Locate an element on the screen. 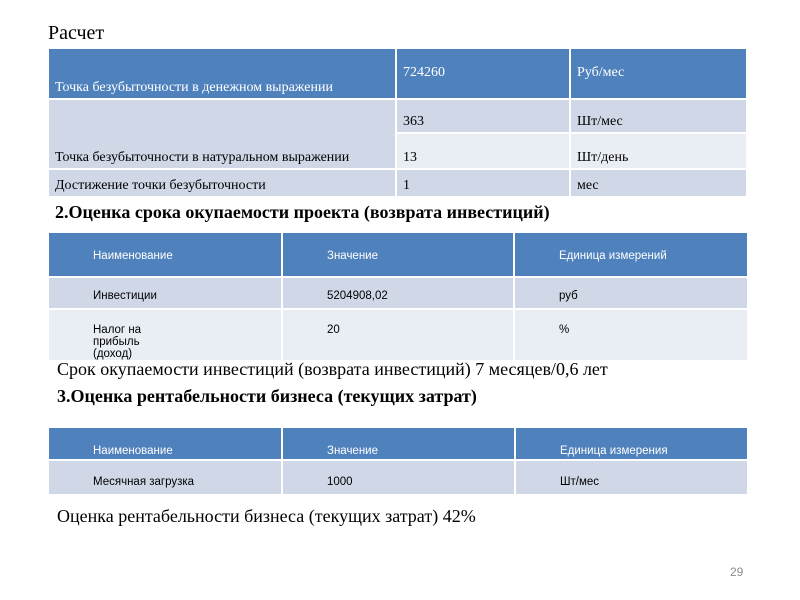 The height and width of the screenshot is (600, 800). table-row: 13 Шт/день is located at coordinates (398, 151).